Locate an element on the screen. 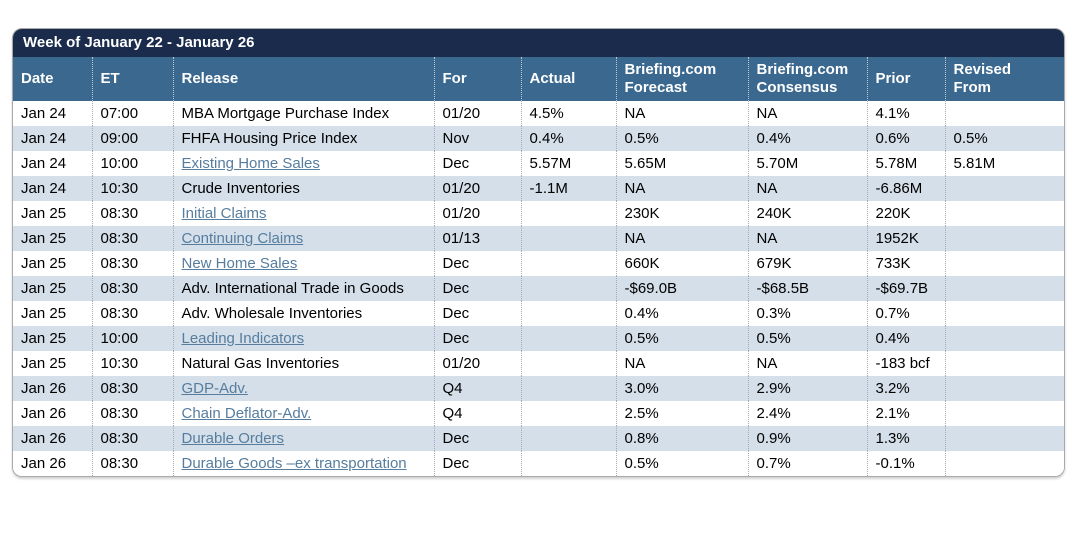 Image resolution: width=1084 pixels, height=537 pixels. release-link: Existing Home Sales is located at coordinates (250, 163).